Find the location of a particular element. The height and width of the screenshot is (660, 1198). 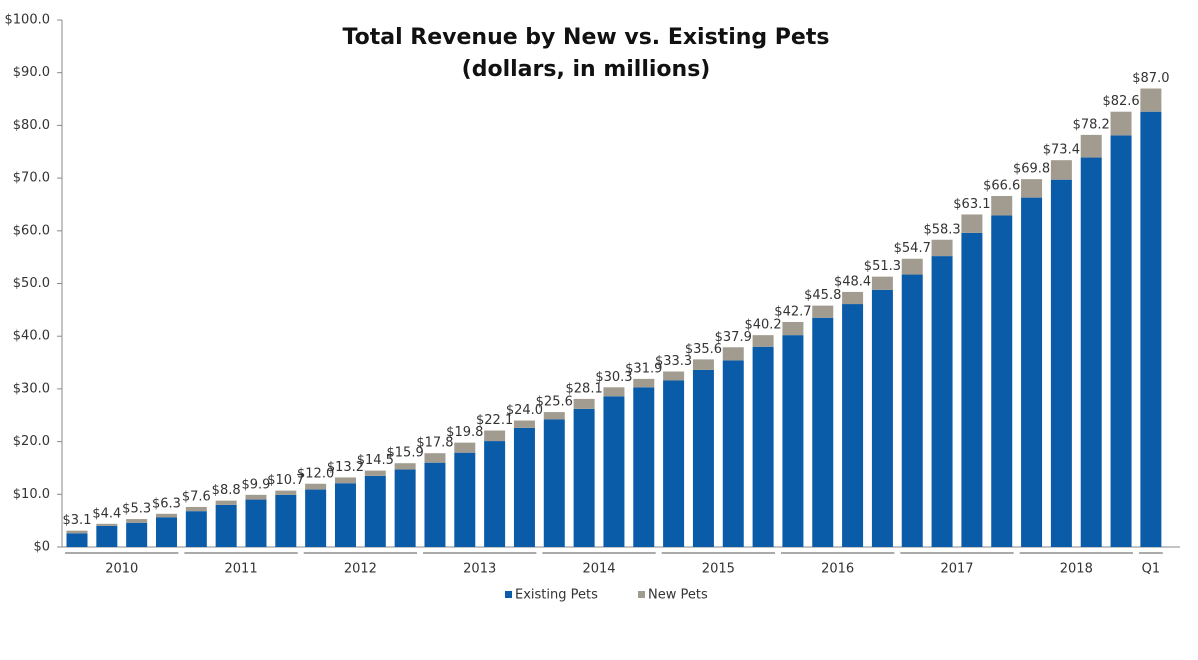

y-tick-label: $10.0 is located at coordinates (31, 494).